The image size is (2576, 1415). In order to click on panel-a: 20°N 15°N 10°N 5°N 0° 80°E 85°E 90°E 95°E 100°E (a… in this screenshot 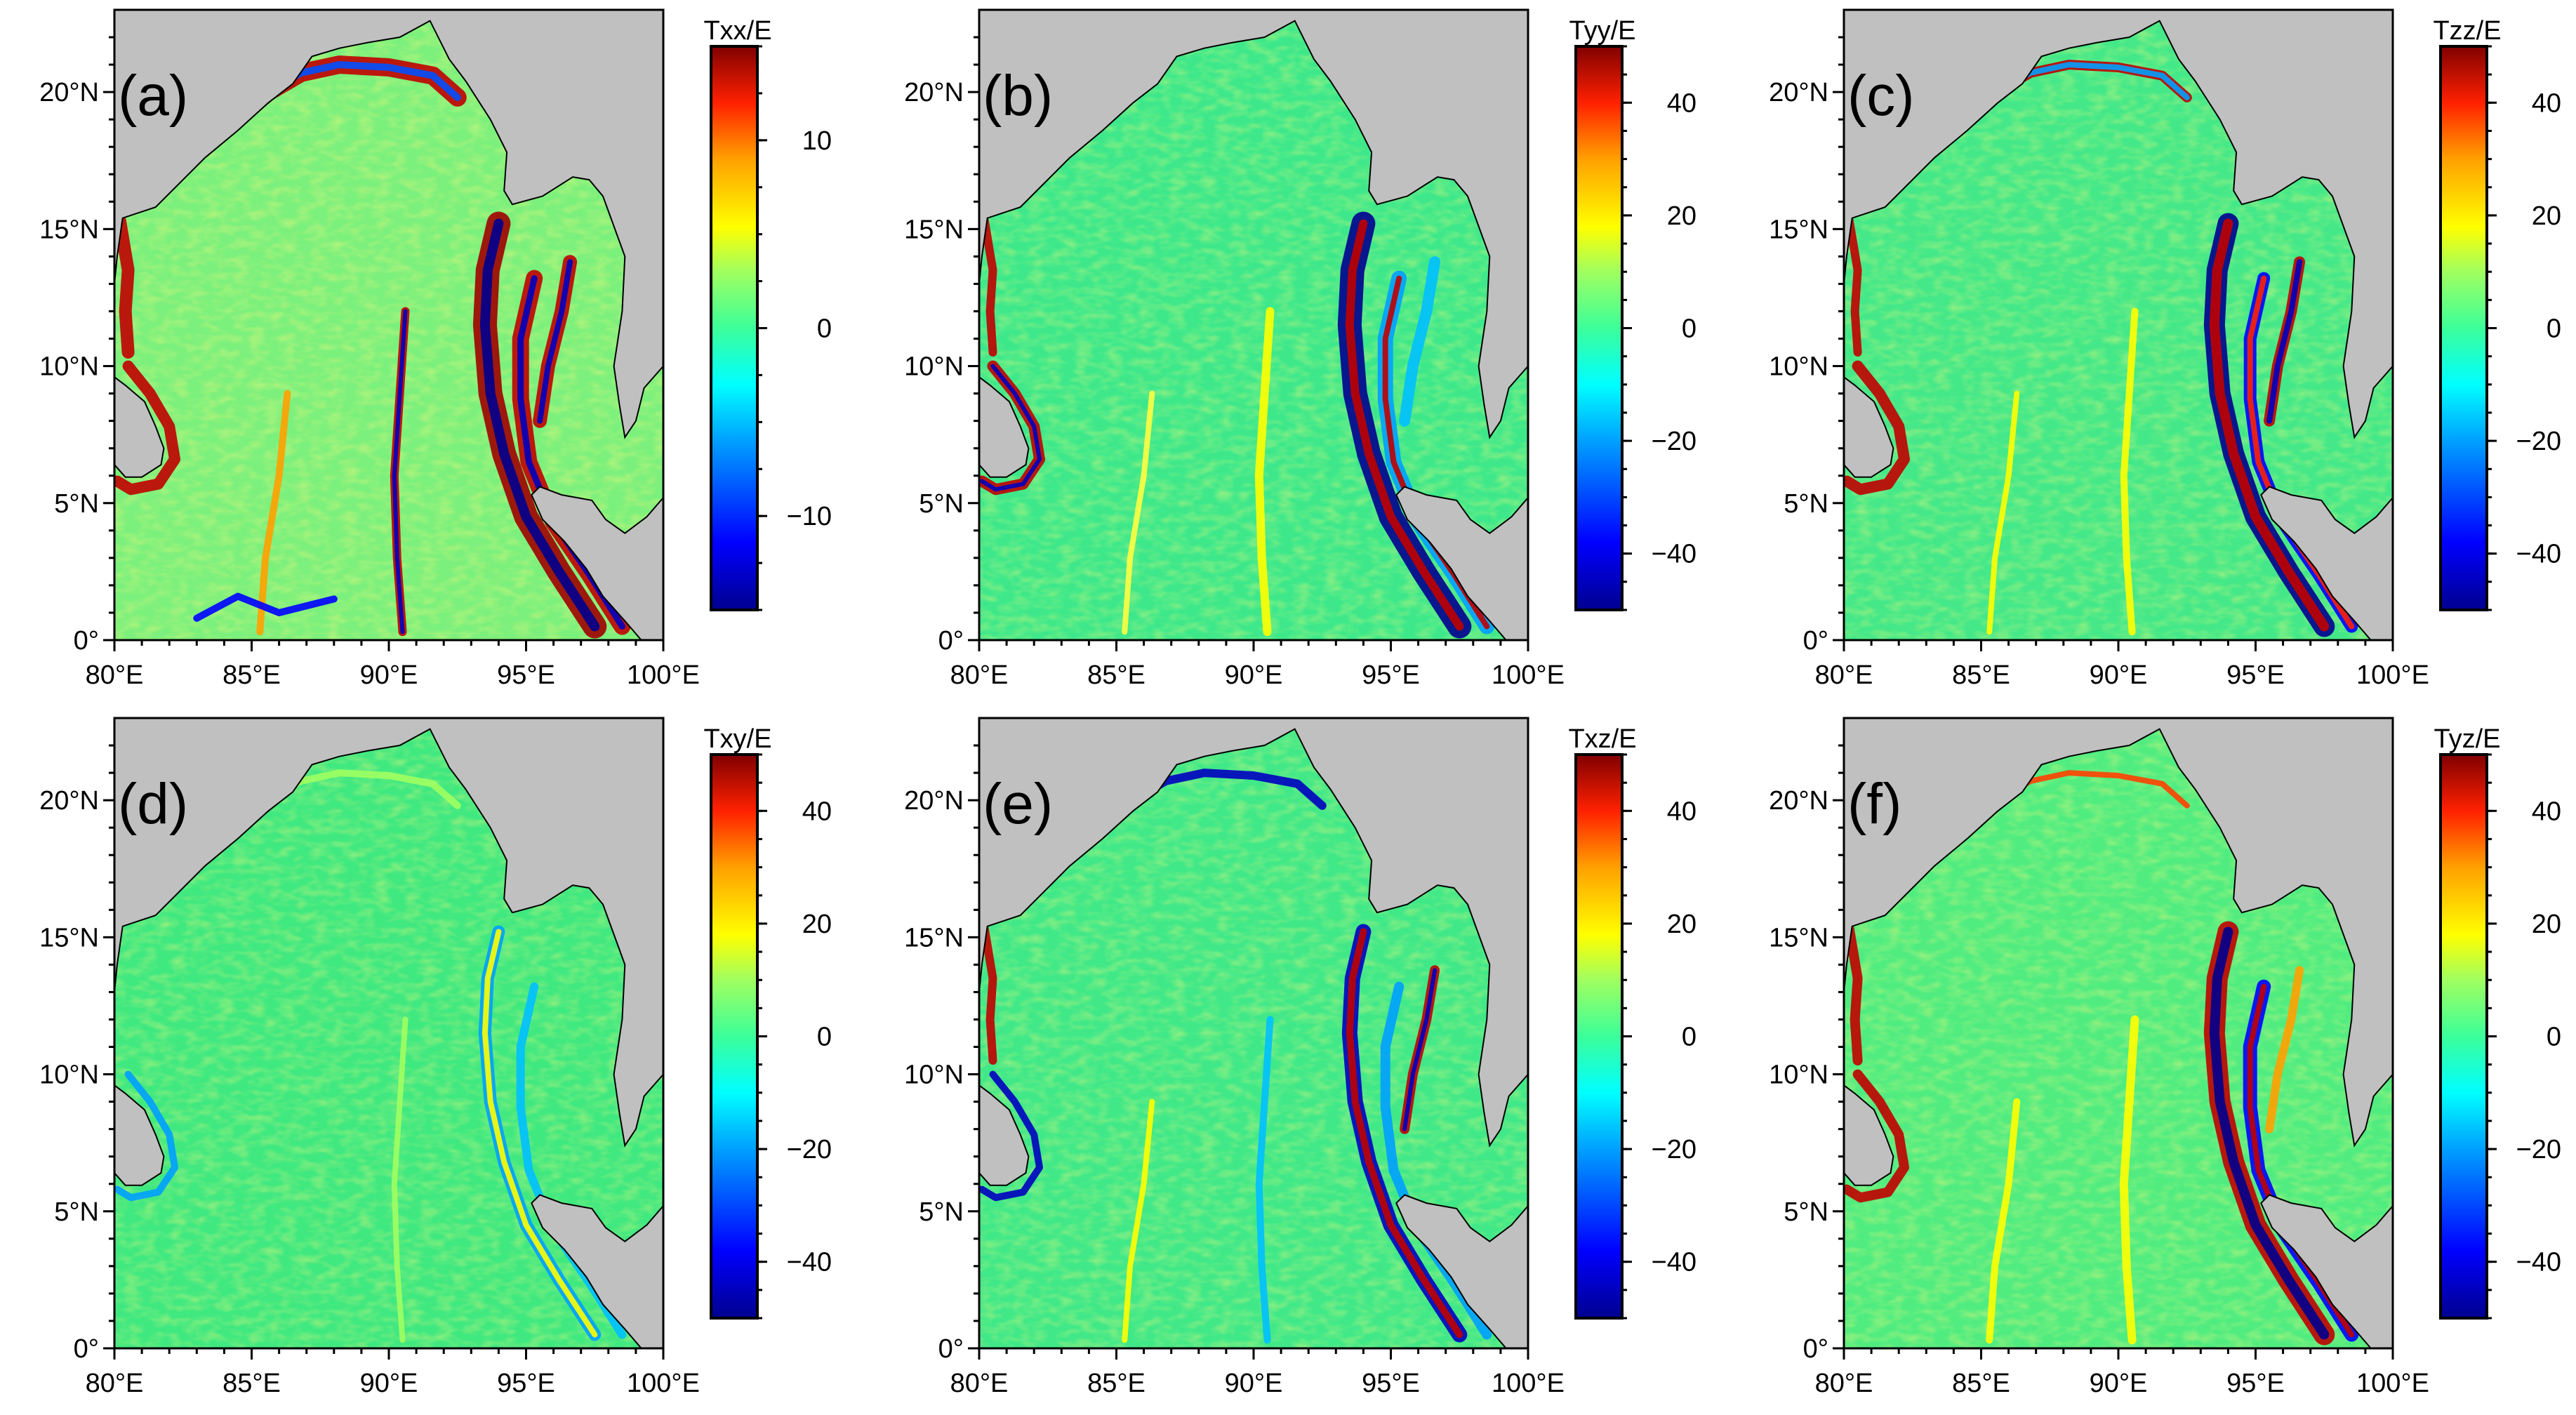, I will do `click(435, 349)`.